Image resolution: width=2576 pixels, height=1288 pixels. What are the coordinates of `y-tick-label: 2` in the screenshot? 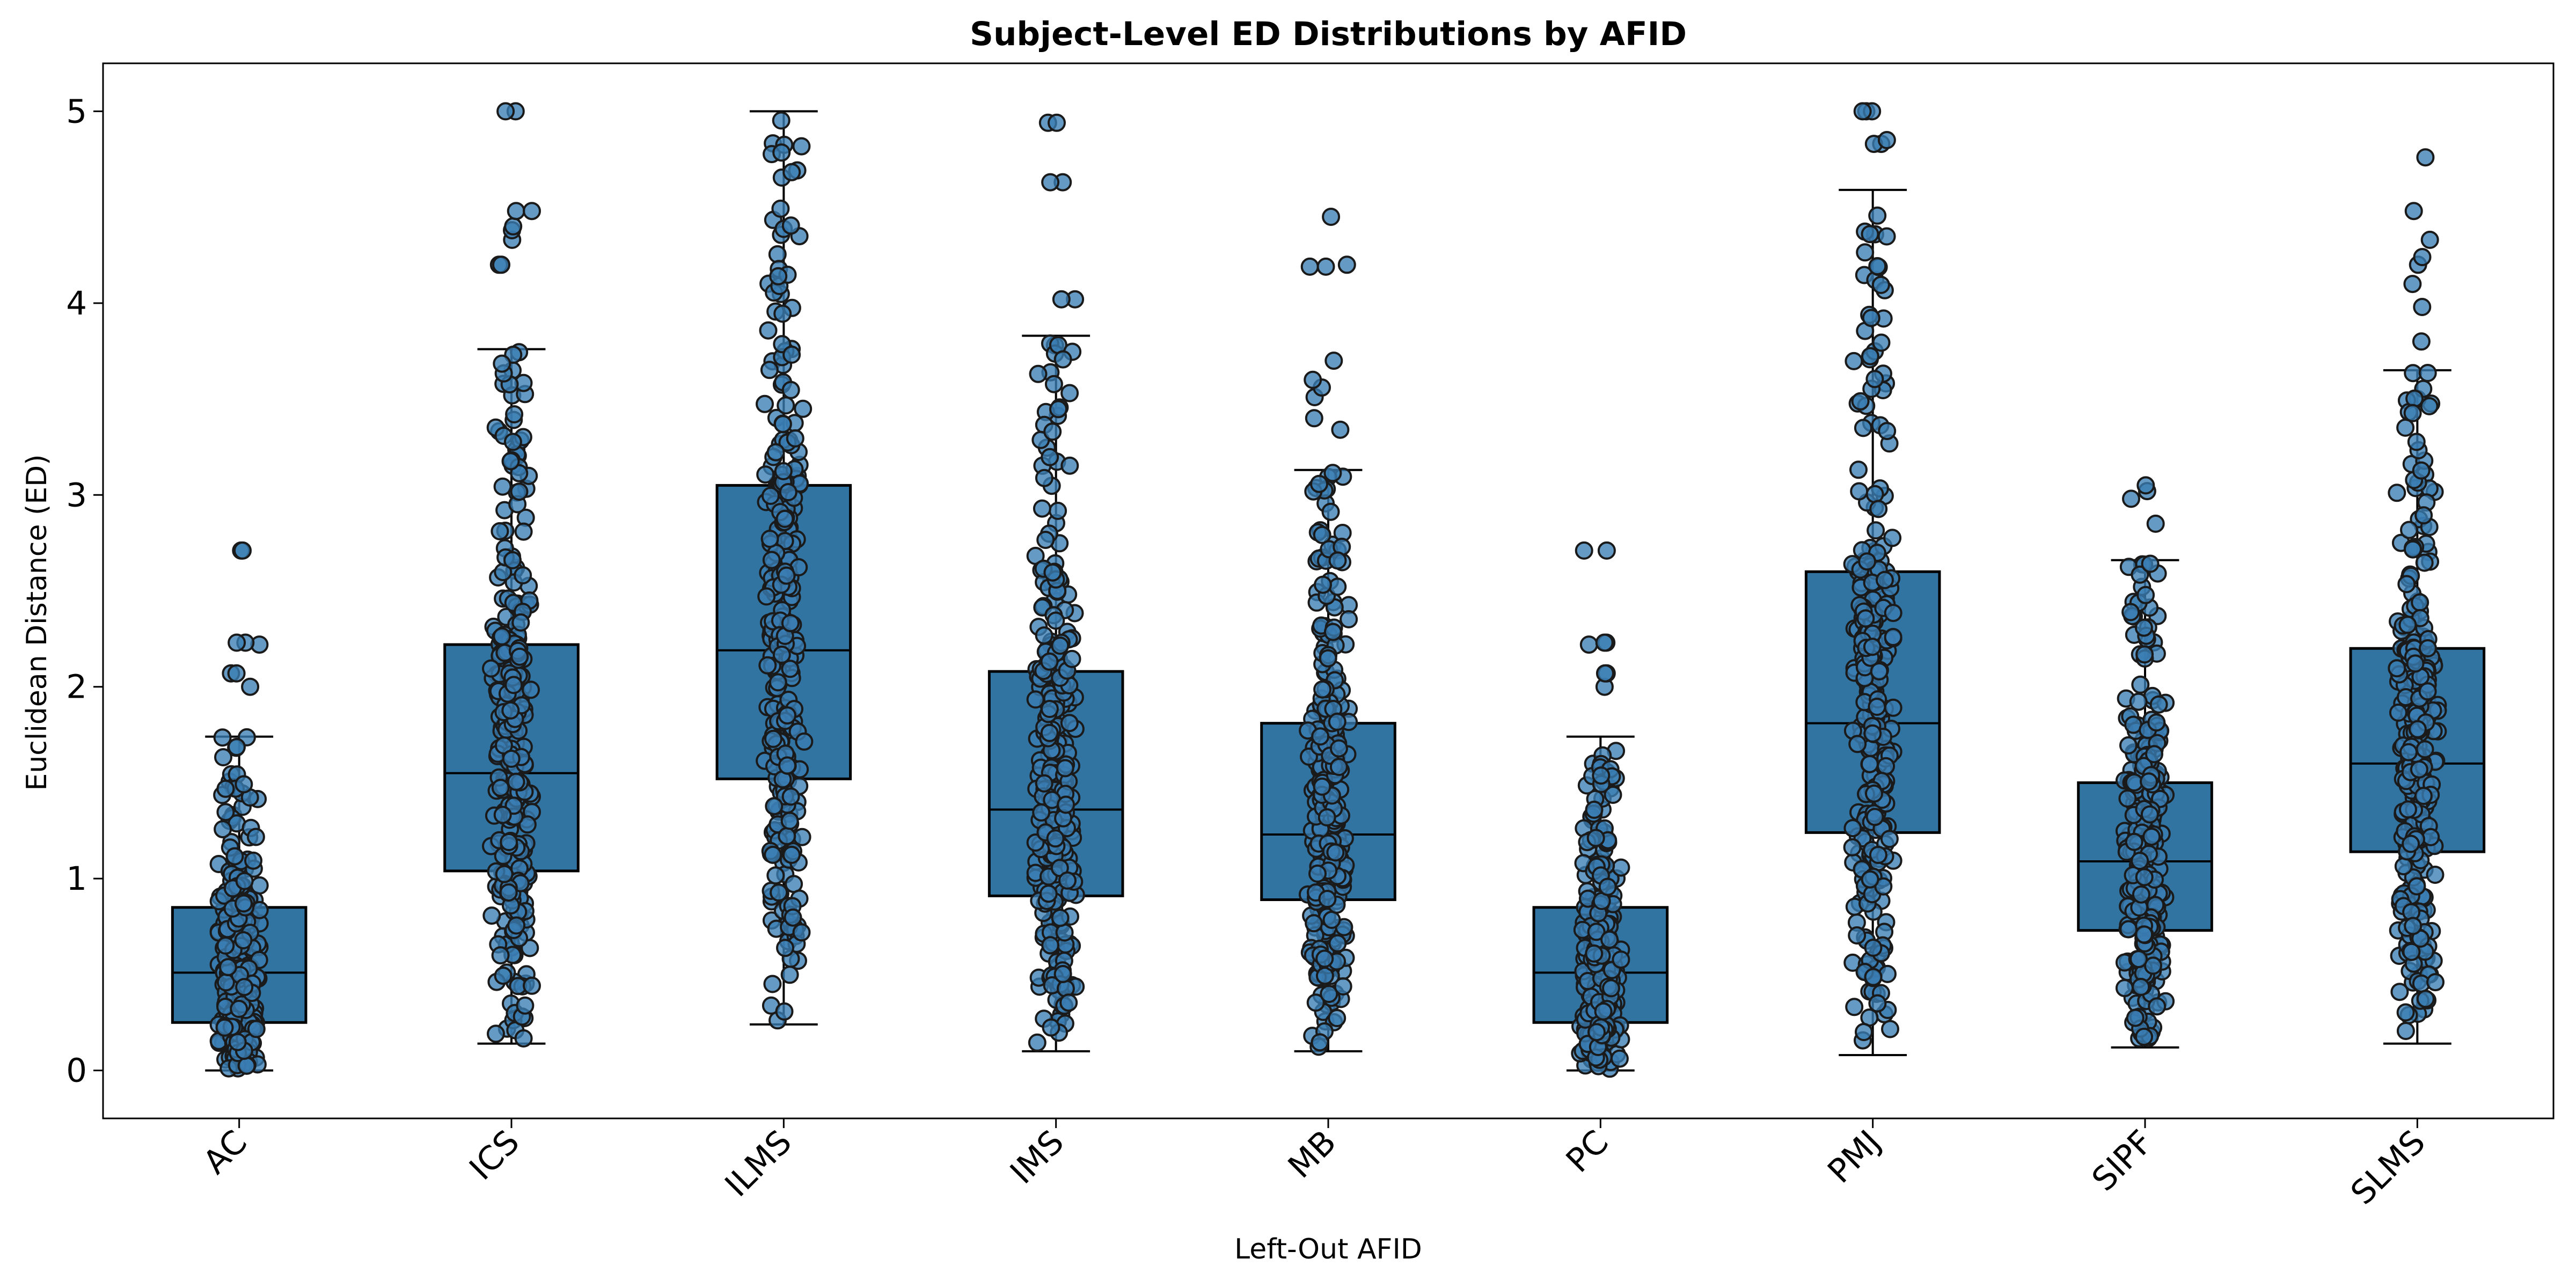 It's located at (76, 687).